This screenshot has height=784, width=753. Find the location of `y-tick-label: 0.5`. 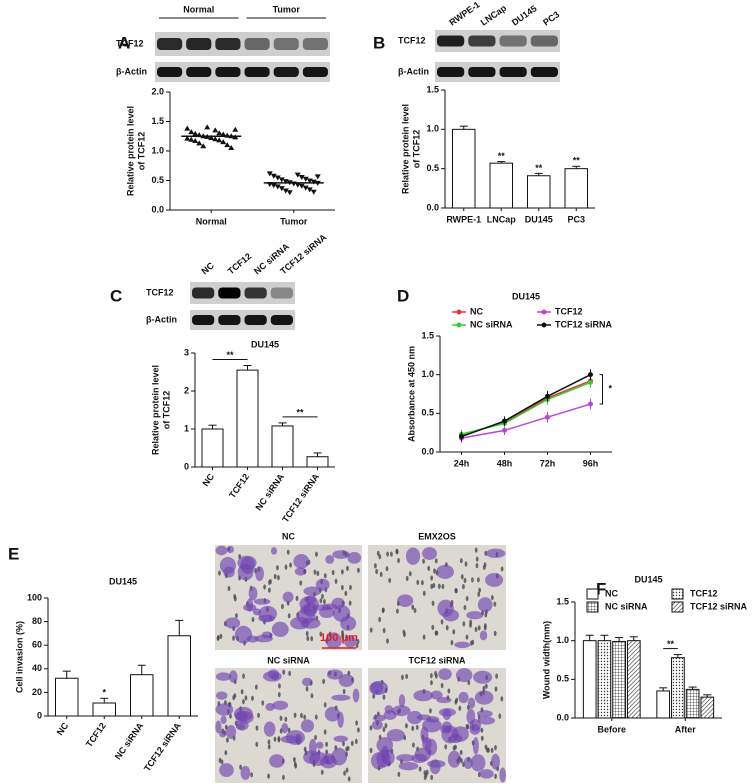

y-tick-label: 0.5 is located at coordinates (427, 413).